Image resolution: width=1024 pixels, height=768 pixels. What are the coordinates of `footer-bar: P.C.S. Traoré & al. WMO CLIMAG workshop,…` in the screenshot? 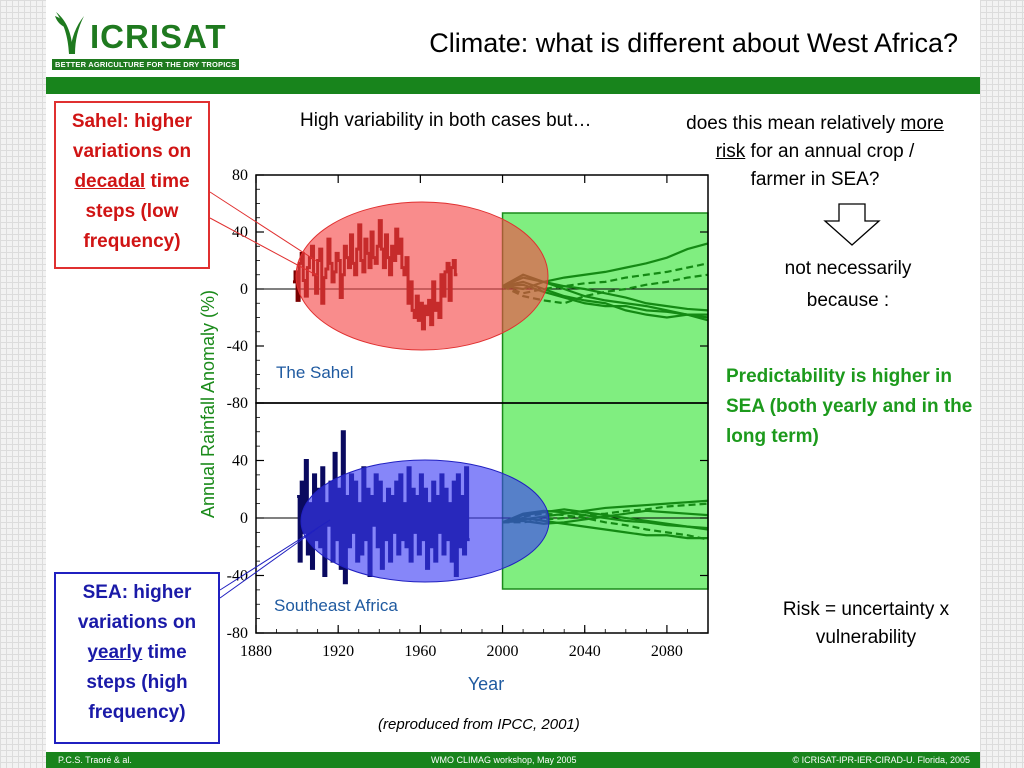 It's located at (513, 760).